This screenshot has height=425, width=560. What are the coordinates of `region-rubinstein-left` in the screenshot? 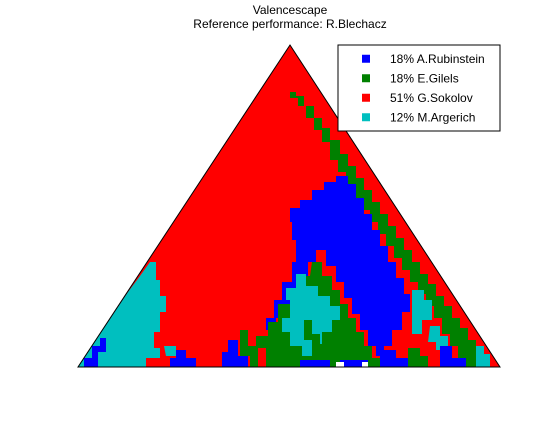 It's located at (95, 352).